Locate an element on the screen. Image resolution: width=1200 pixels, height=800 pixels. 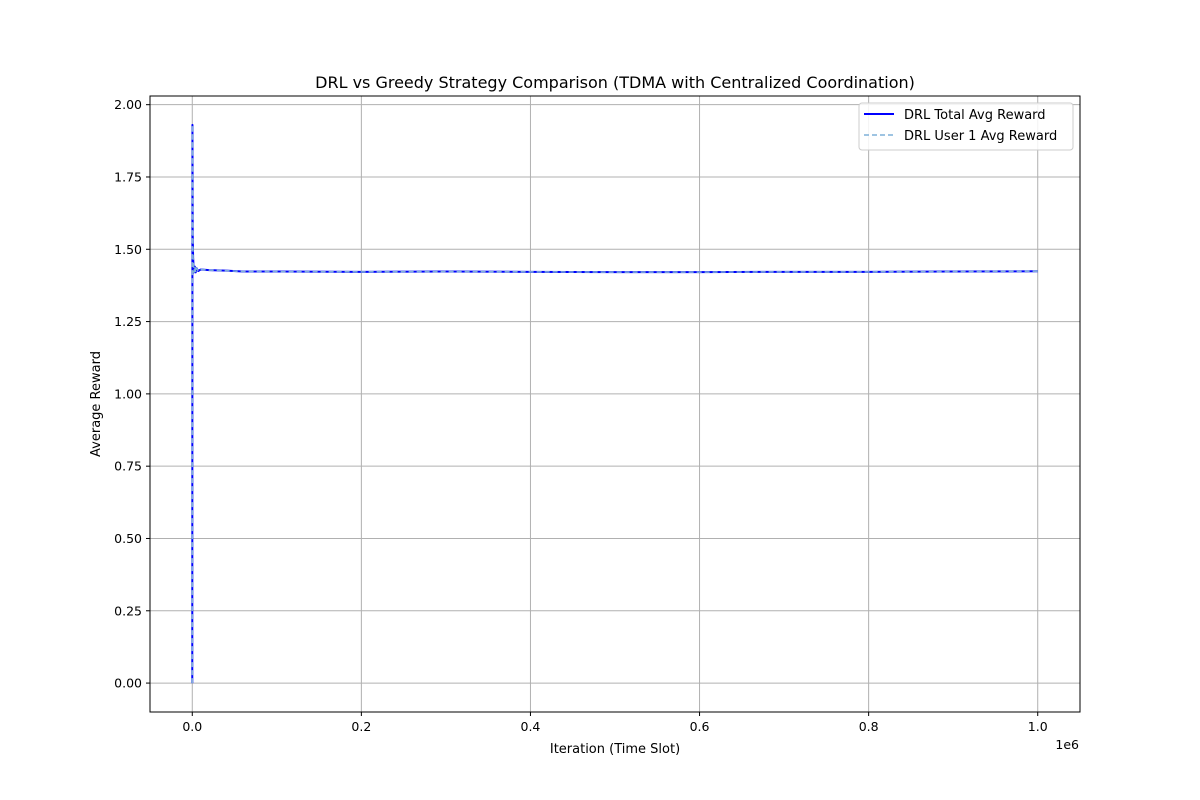
x-tick-label: 1.0 is located at coordinates (1038, 726).